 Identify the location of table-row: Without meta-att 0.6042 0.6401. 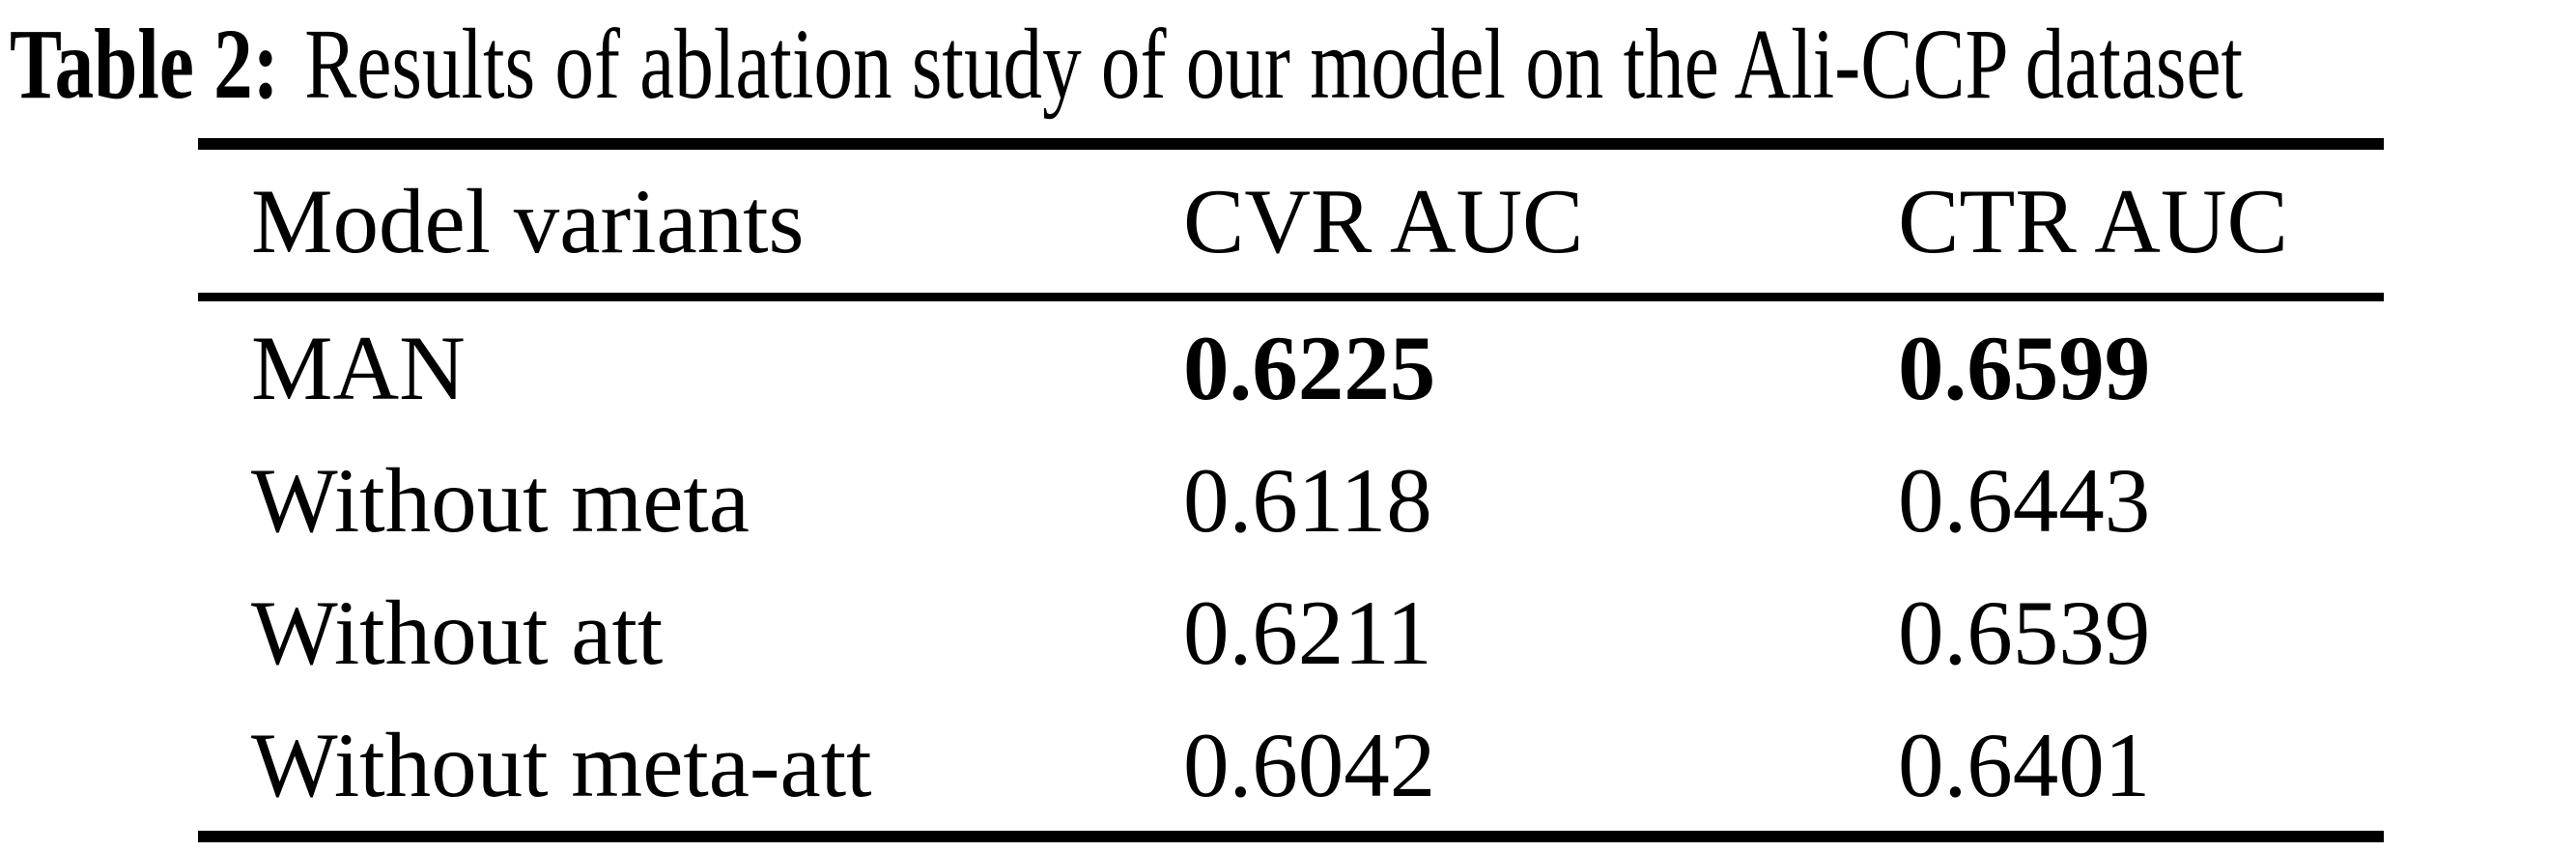
(1291, 764).